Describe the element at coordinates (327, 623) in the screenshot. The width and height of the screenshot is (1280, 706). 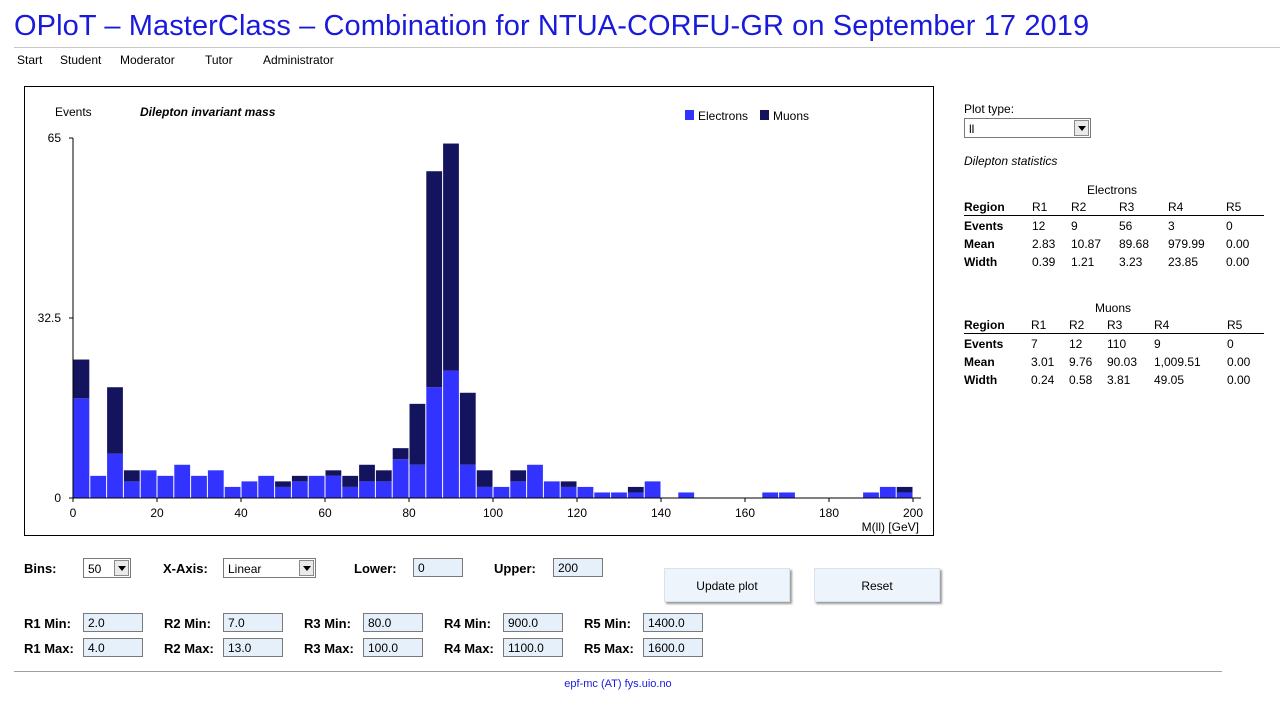
I see `r3-min-label: R3 Min:` at that location.